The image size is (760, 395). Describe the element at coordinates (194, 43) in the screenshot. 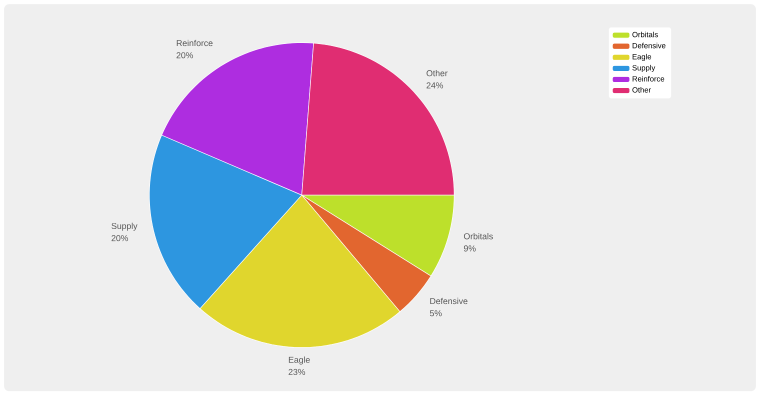

I see `slice-label: Reinforce` at that location.